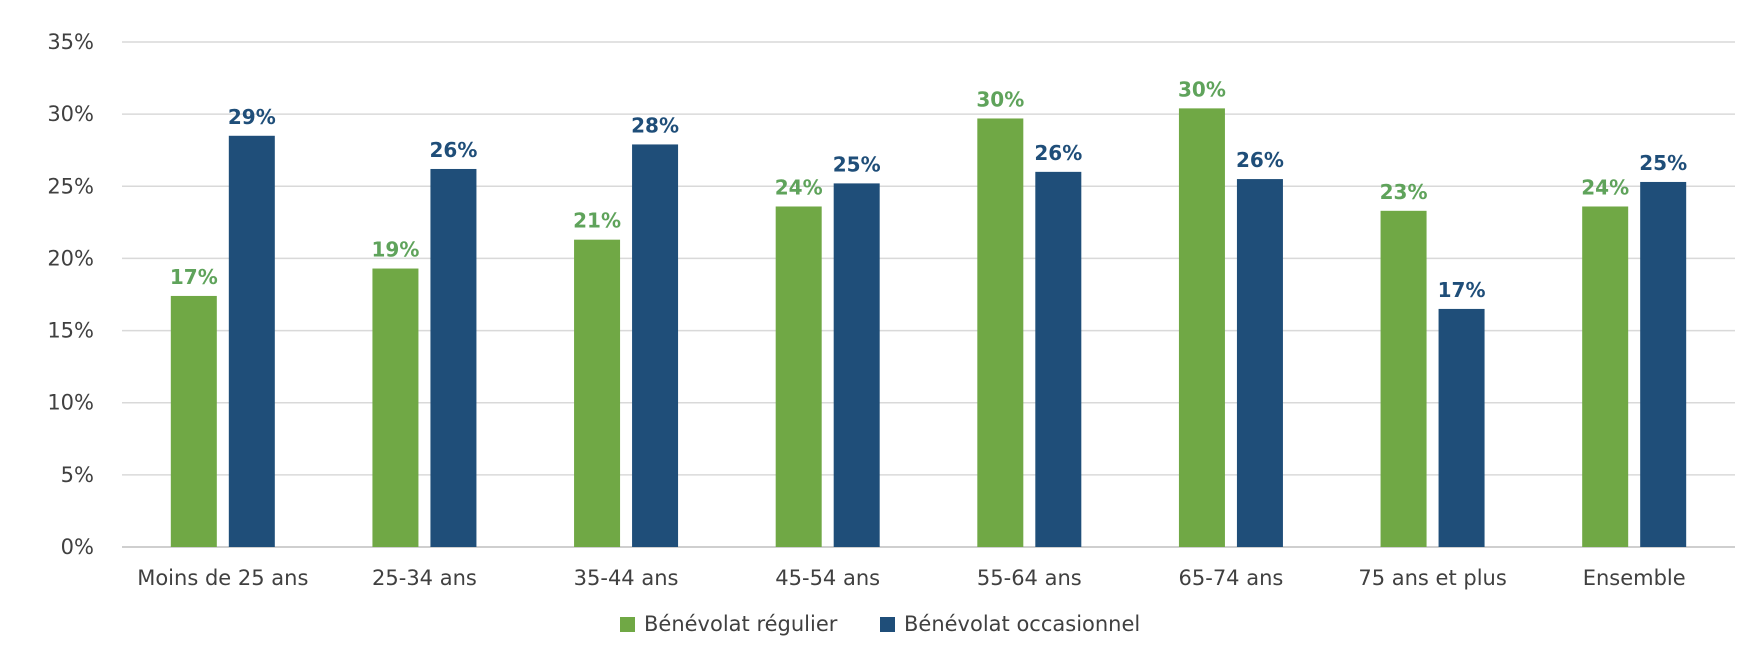 This screenshot has width=1760, height=661. Describe the element at coordinates (424, 578) in the screenshot. I see `x-tick-label: 25-34 ans` at that location.